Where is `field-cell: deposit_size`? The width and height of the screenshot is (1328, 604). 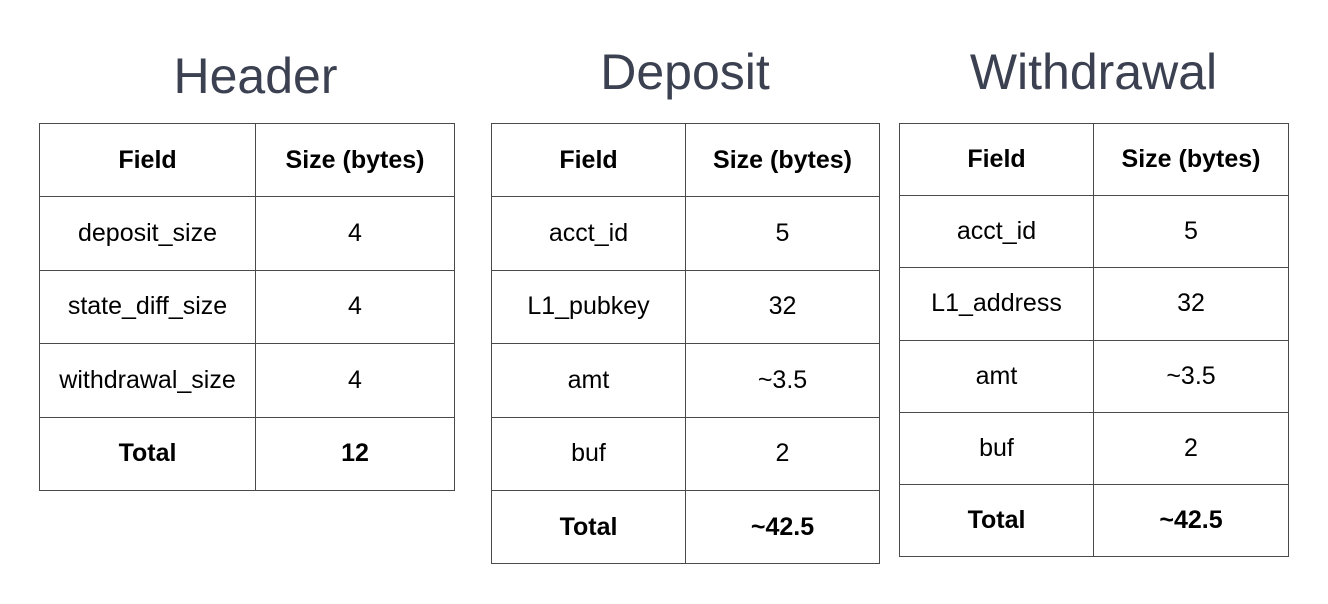 field-cell: deposit_size is located at coordinates (147, 233).